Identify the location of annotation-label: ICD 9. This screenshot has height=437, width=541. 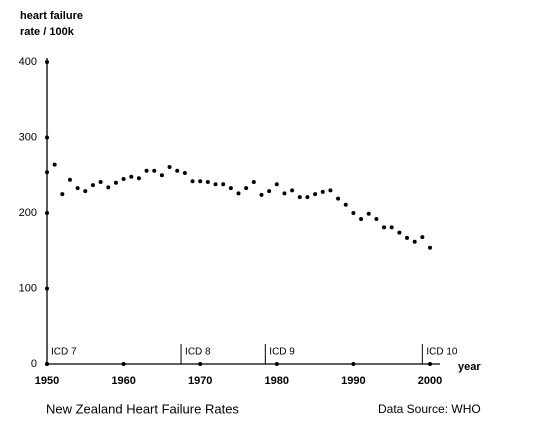
(282, 352).